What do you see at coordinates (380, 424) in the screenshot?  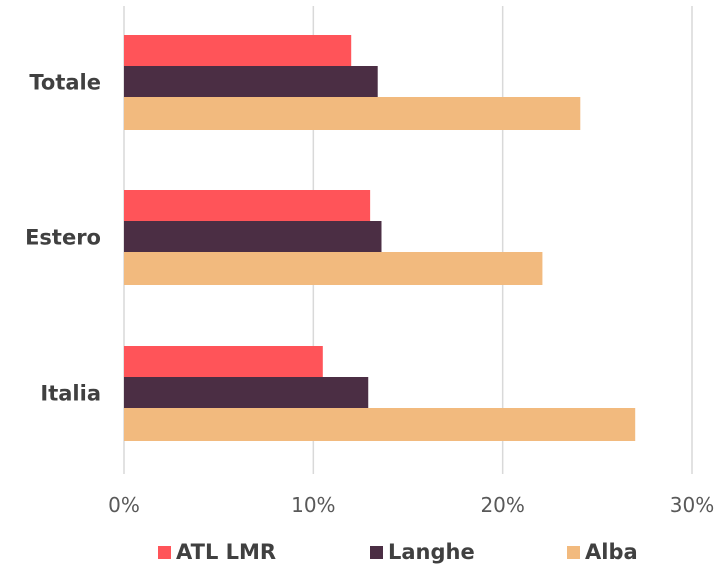 I see `bar-alba-italia` at bounding box center [380, 424].